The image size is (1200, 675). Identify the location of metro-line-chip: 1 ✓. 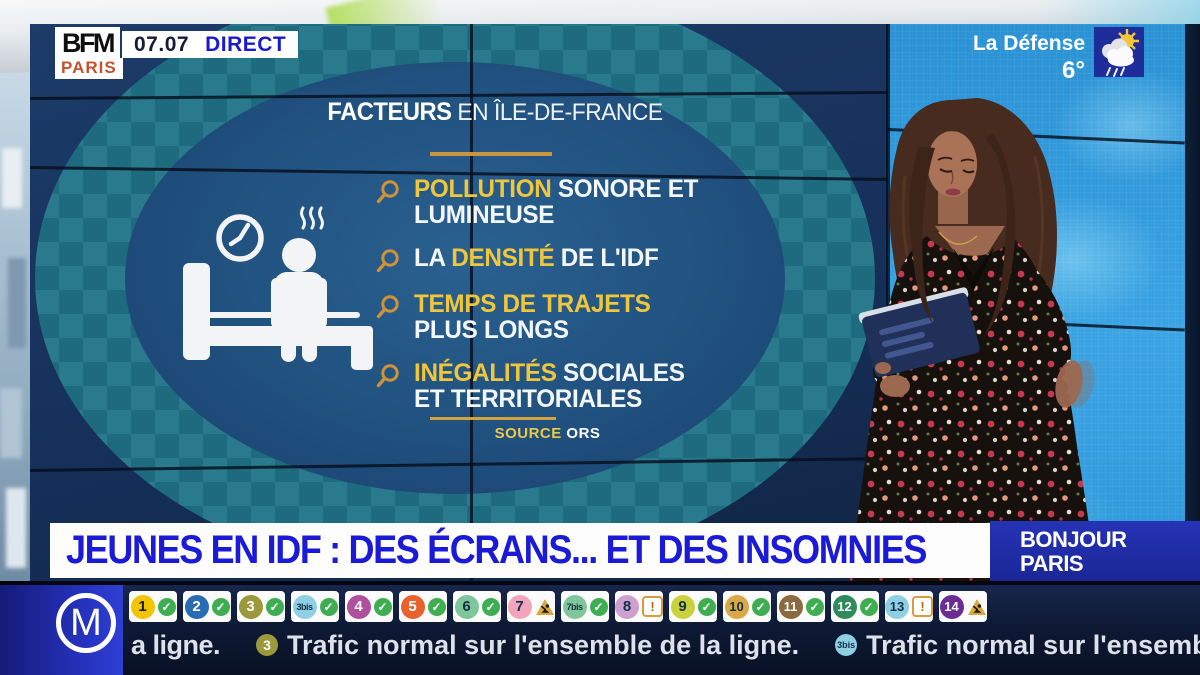
(153, 606).